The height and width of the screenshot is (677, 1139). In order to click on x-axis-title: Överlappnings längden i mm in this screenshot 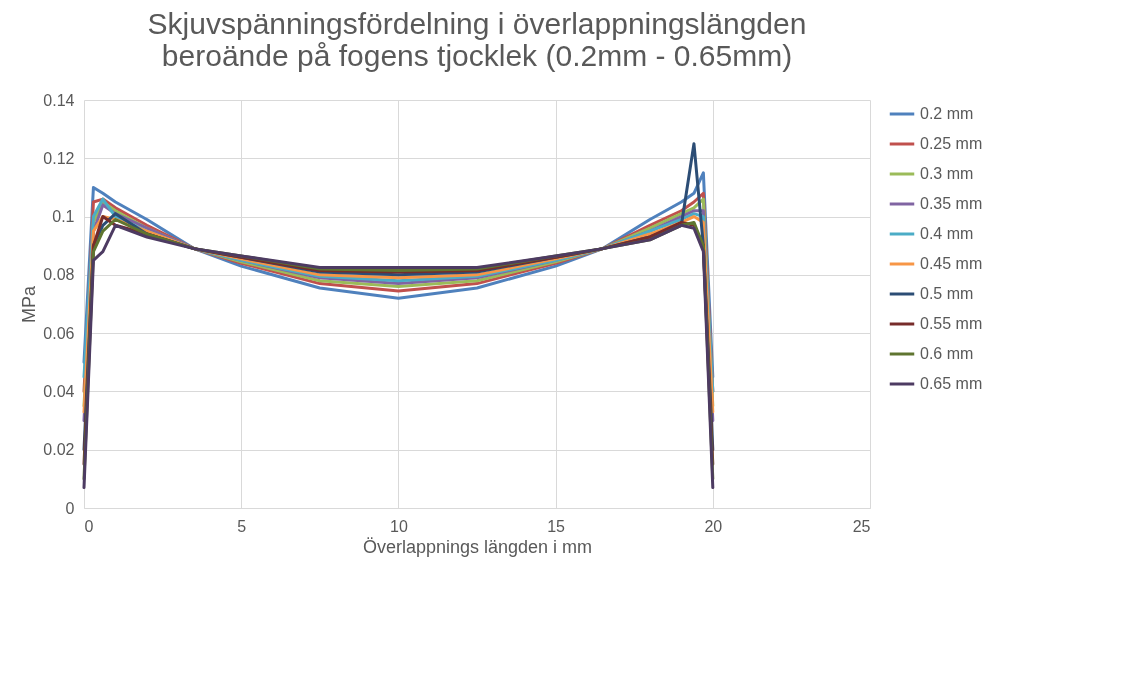, I will do `click(477, 546)`.